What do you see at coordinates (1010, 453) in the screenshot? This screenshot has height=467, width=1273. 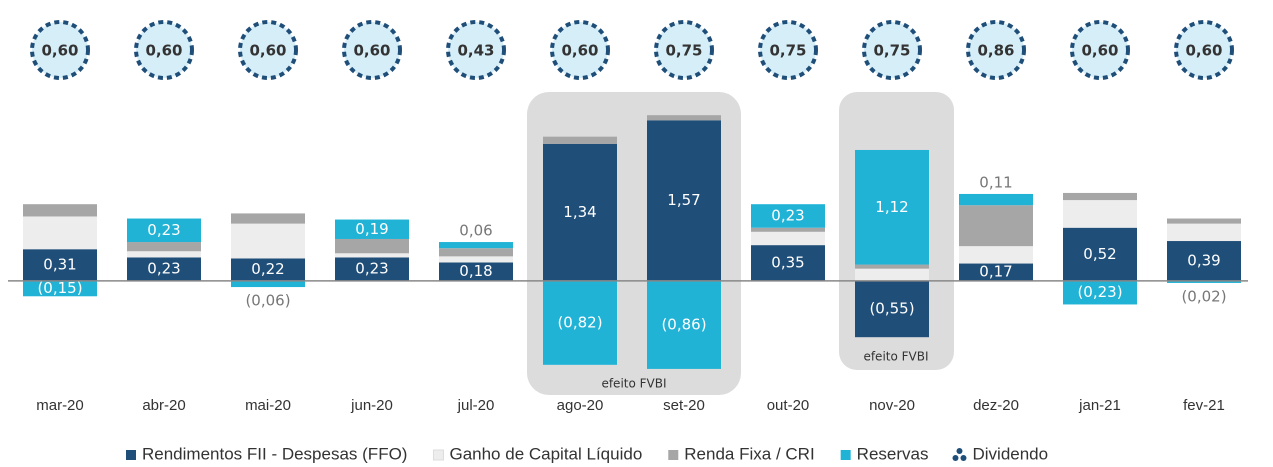 I see `legend-label: Dividendo` at bounding box center [1010, 453].